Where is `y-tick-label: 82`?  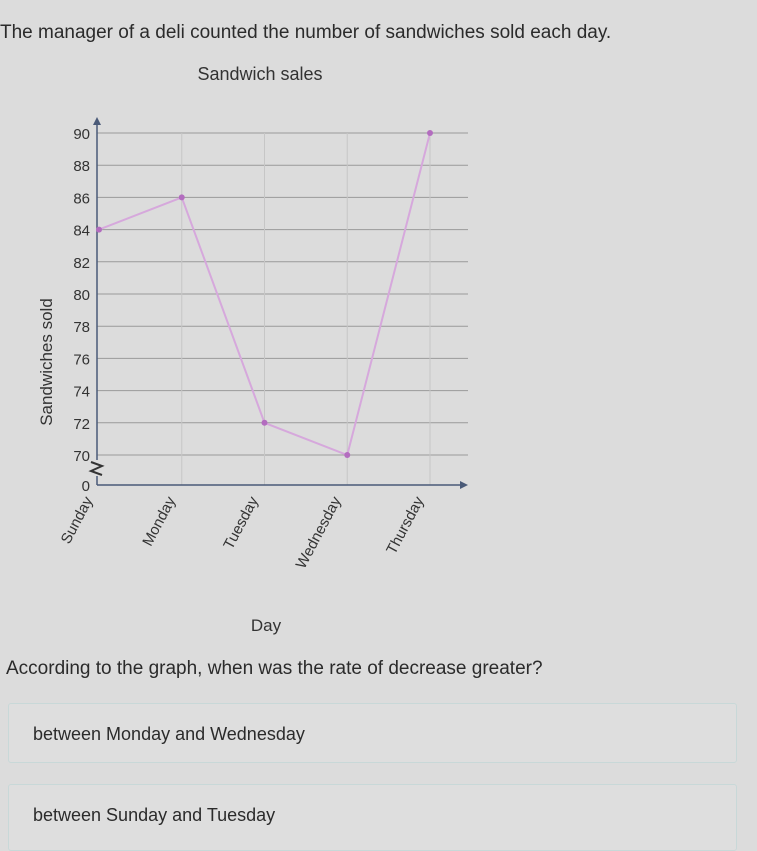
y-tick-label: 82 is located at coordinates (81, 263).